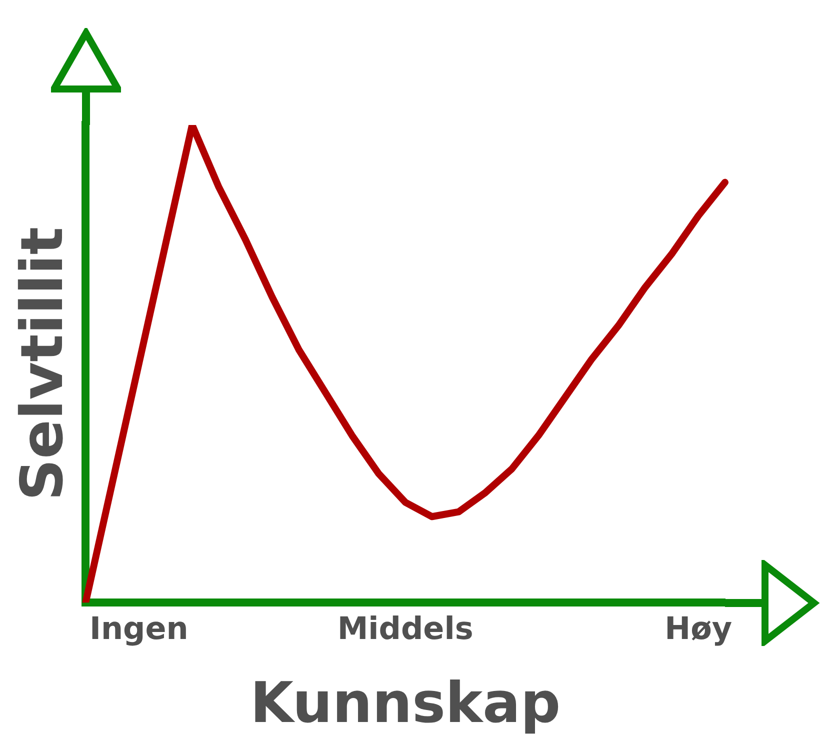 The height and width of the screenshot is (753, 828). What do you see at coordinates (42, 363) in the screenshot?
I see `y-axis-title: Selvtillit` at bounding box center [42, 363].